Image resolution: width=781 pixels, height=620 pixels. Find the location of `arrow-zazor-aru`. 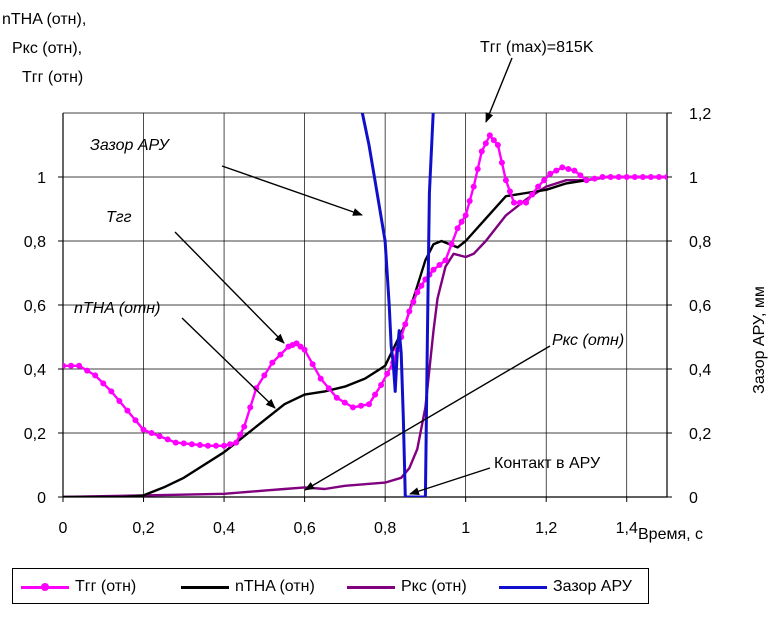

arrow-zazor-aru is located at coordinates (292, 190).